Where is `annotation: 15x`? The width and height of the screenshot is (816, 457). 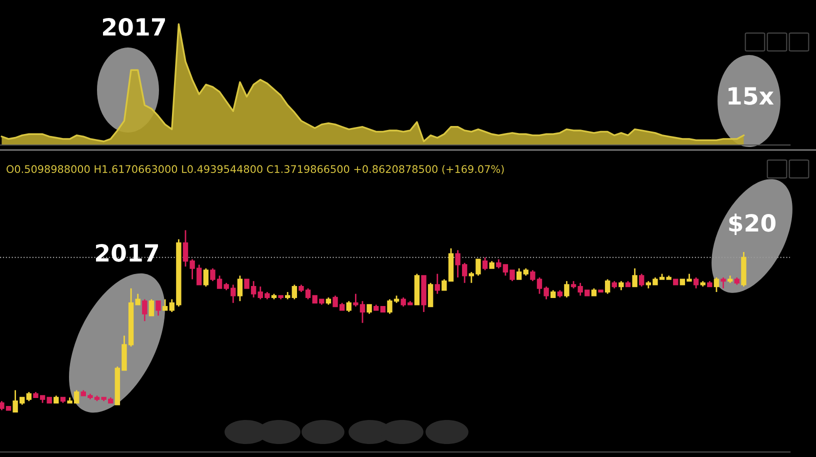 annotation: 15x is located at coordinates (751, 96).